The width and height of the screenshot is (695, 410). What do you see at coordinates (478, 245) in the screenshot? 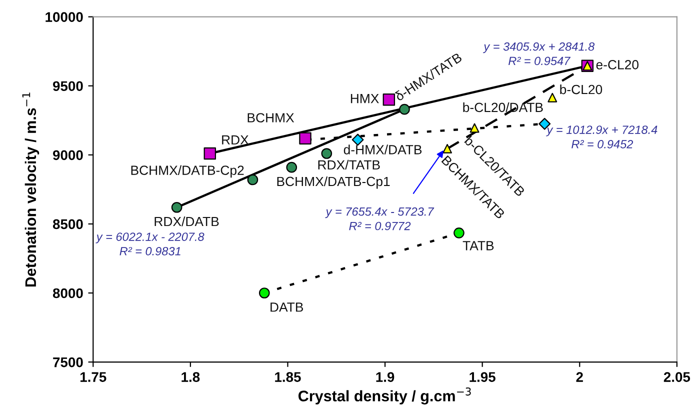
I see `annotation: TATB` at bounding box center [478, 245].